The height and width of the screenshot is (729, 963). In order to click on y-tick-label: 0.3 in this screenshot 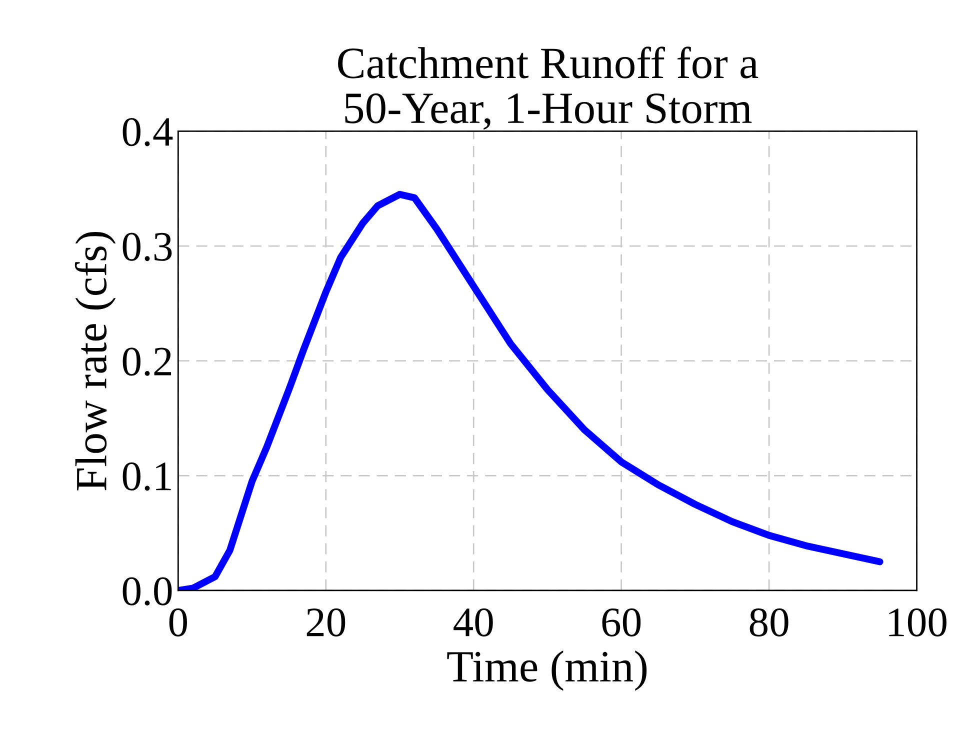, I will do `click(147, 247)`.